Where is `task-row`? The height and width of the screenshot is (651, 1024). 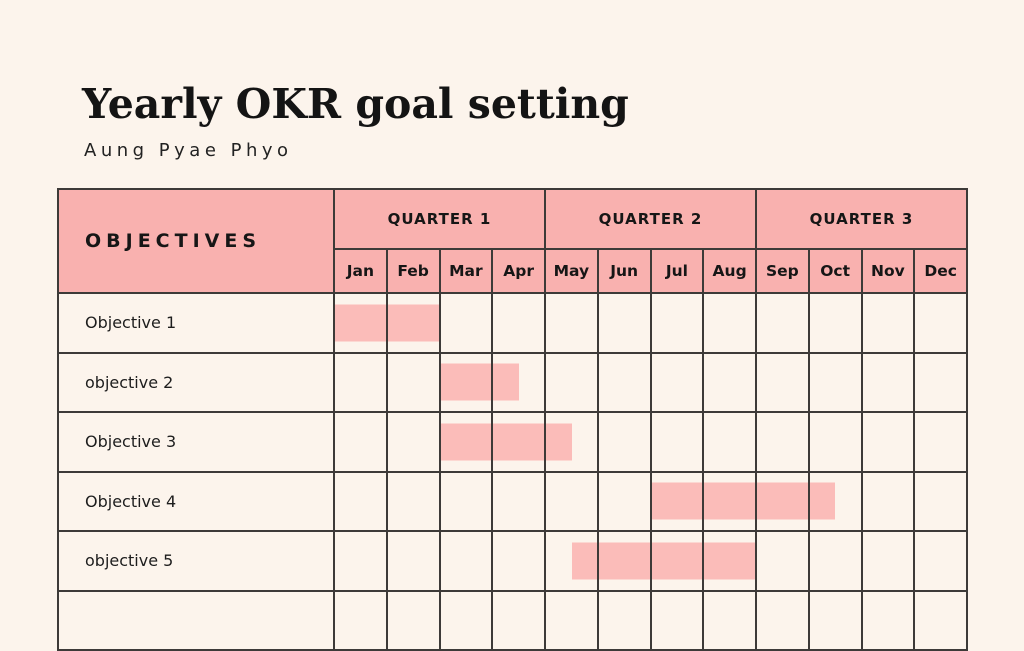
task-row is located at coordinates (512, 619).